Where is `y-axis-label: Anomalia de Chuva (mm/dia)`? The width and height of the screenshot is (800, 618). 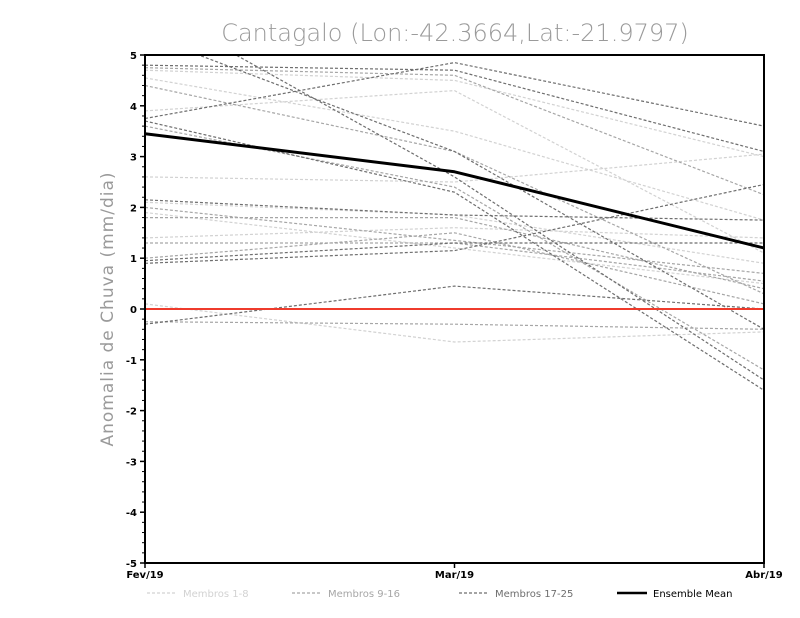 y-axis-label: Anomalia de Chuva (mm/dia) is located at coordinates (108, 308).